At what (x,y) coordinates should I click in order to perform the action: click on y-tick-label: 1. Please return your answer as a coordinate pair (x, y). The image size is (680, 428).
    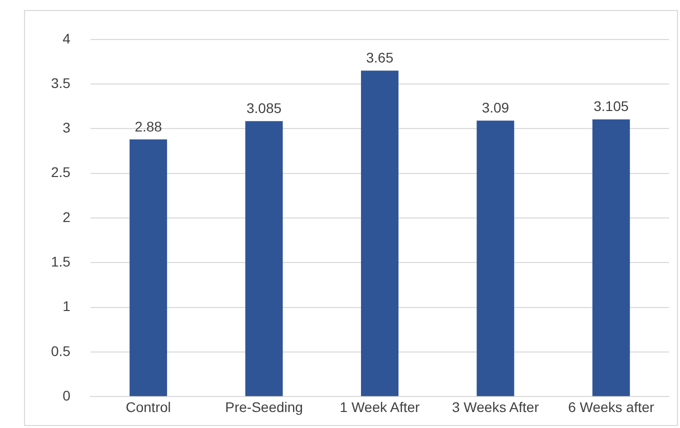
    Looking at the image, I should click on (66, 306).